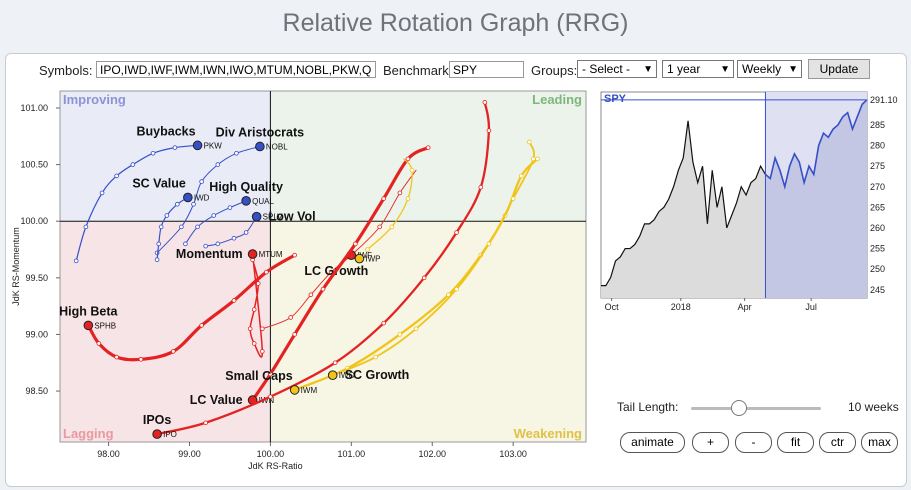  What do you see at coordinates (877, 166) in the screenshot?
I see `y-tick-label: 275` at bounding box center [877, 166].